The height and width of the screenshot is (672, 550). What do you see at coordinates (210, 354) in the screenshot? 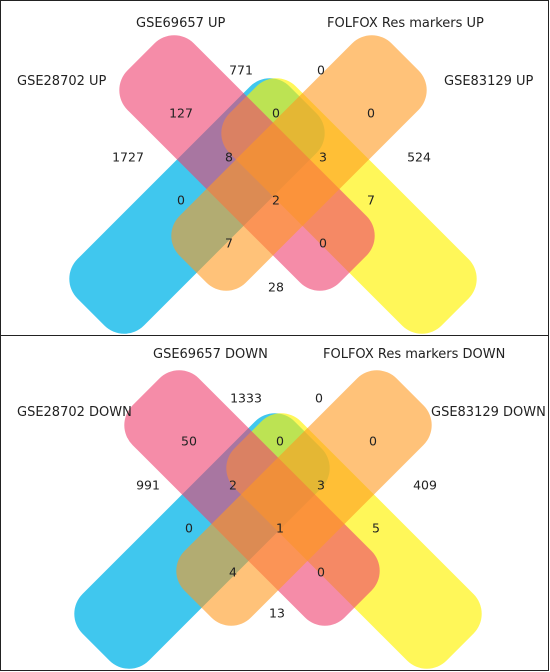
I see `set2-label: GSE69657 DOWN` at bounding box center [210, 354].